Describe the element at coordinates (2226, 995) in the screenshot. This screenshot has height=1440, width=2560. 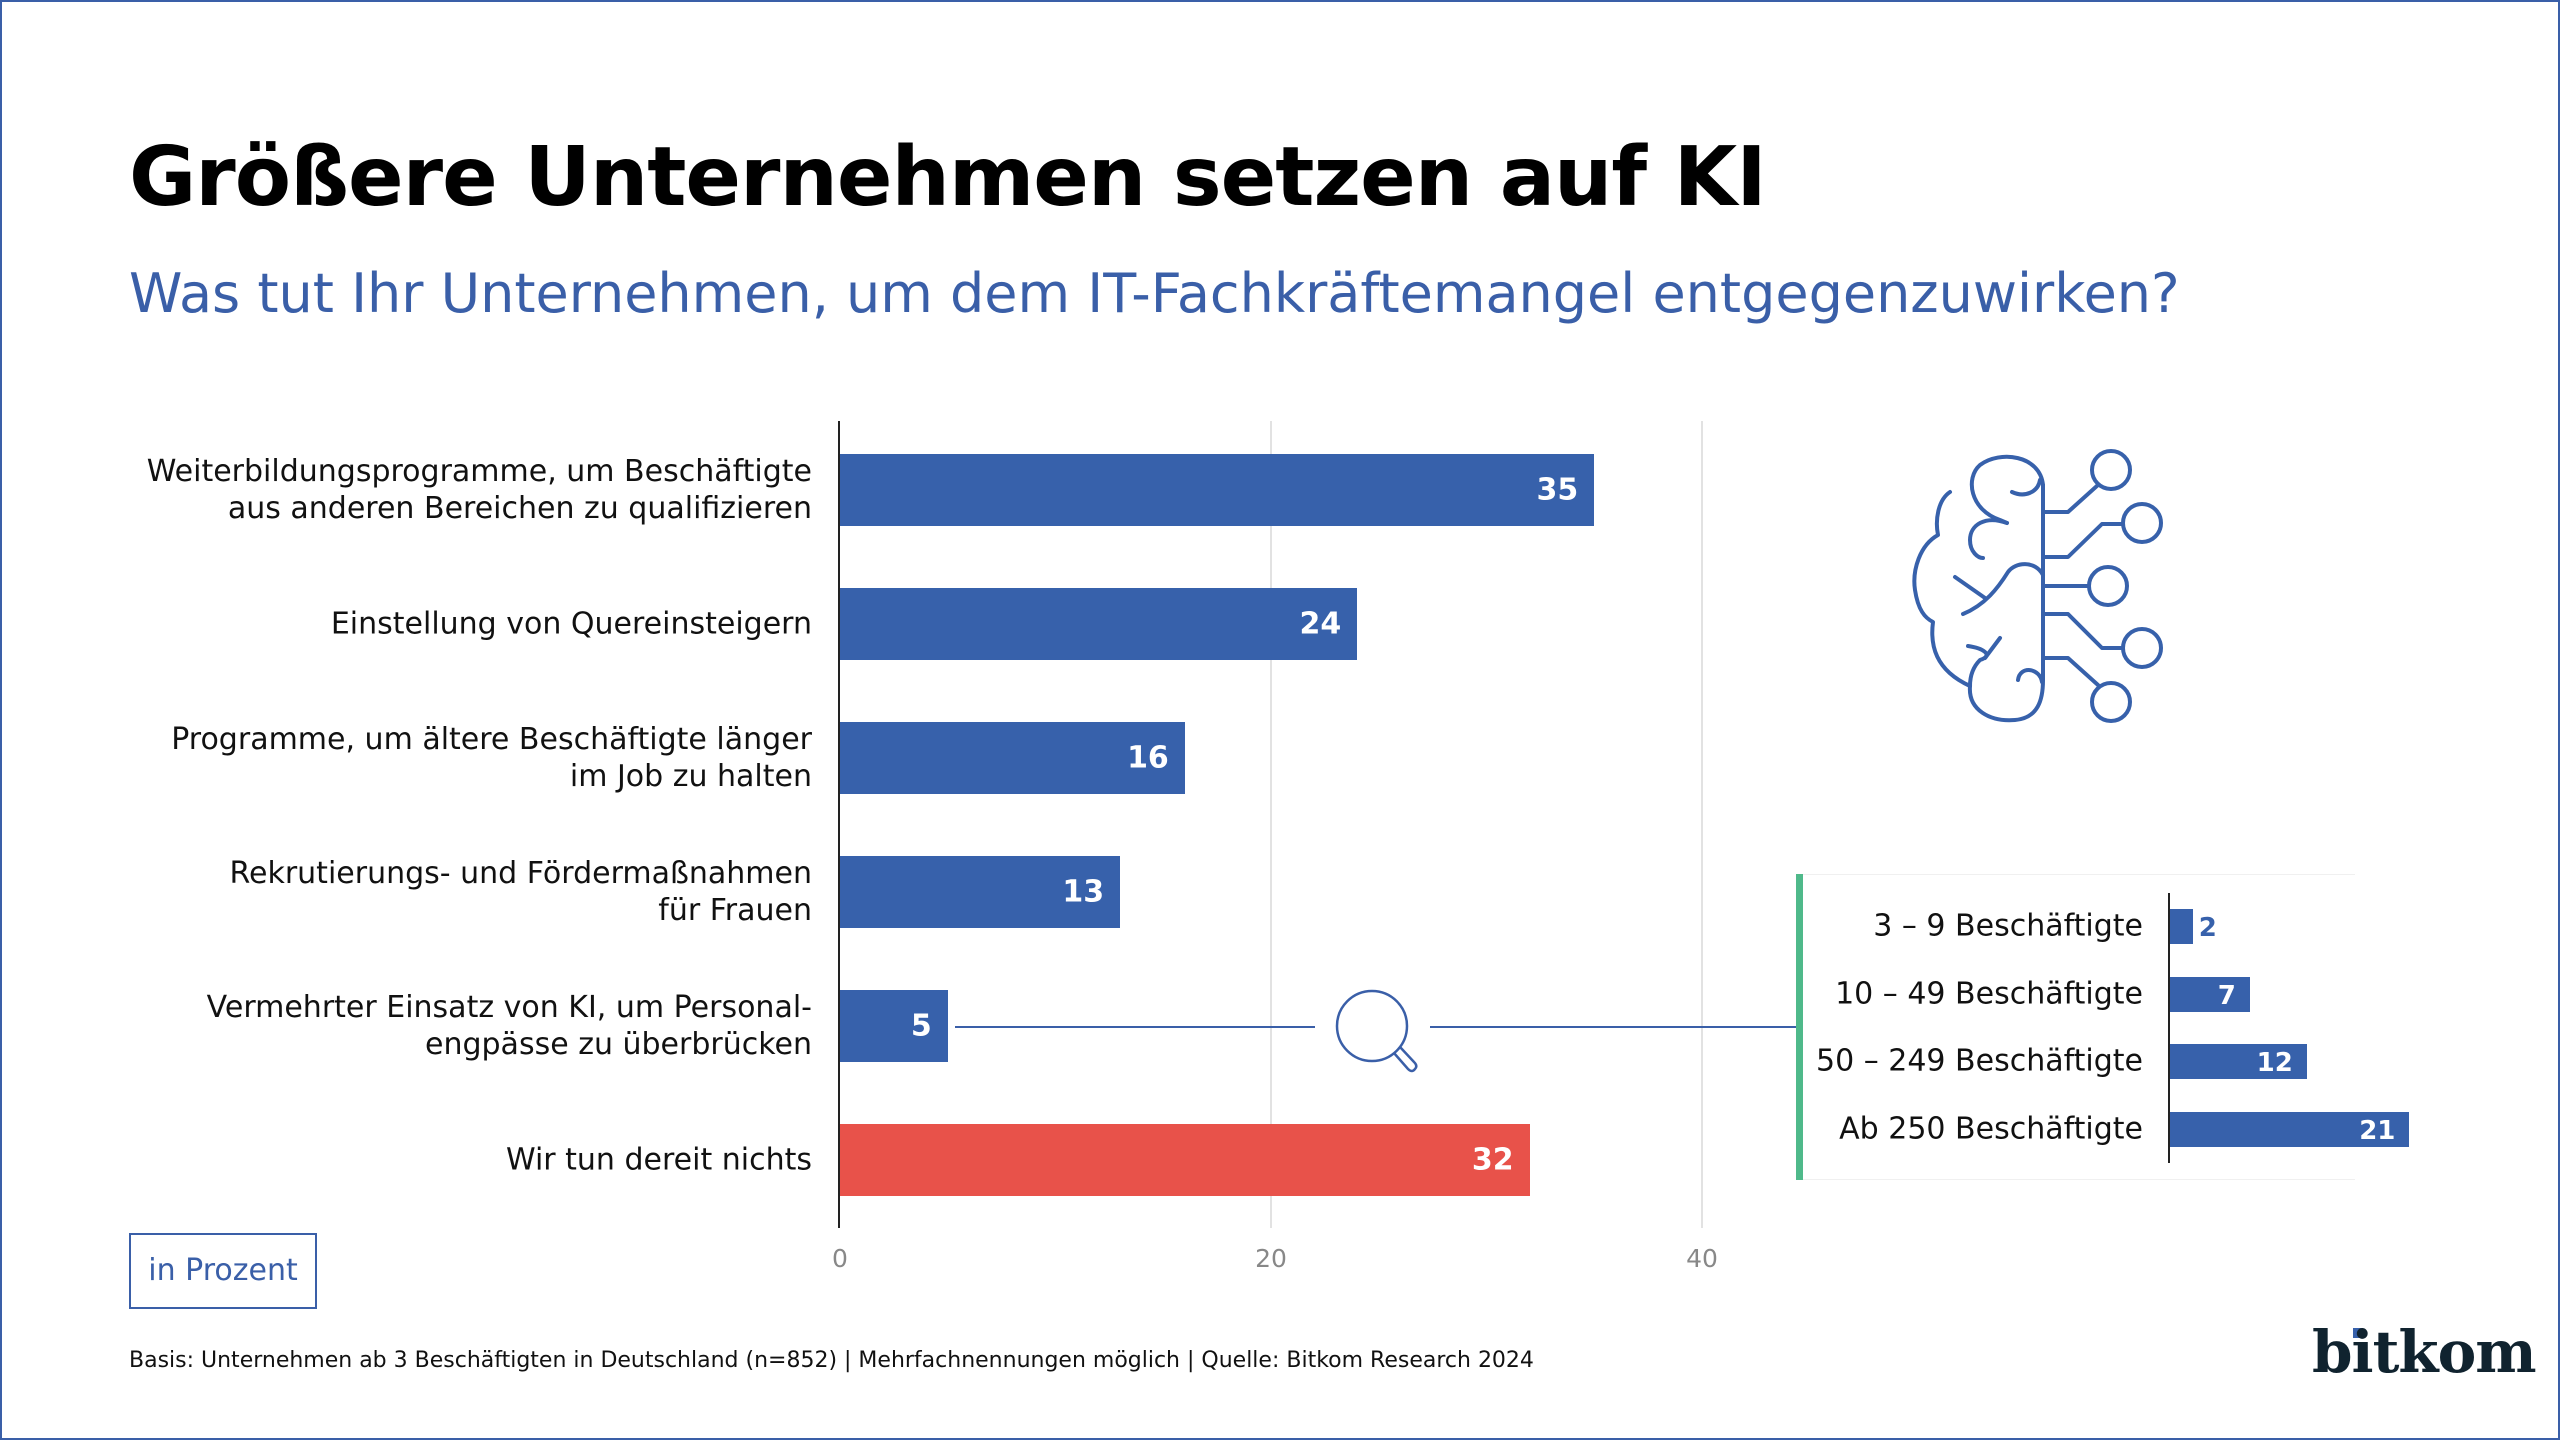
I see `inset-value-label: 7` at that location.